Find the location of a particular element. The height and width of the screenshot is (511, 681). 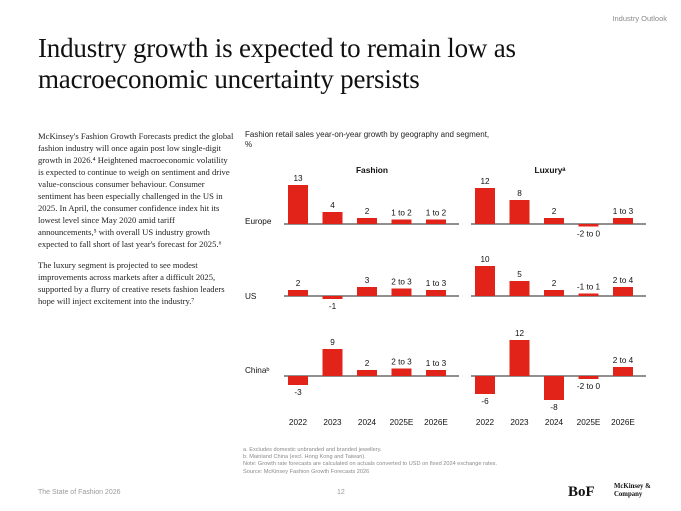

data-label-2-2: 3 is located at coordinates (367, 280).